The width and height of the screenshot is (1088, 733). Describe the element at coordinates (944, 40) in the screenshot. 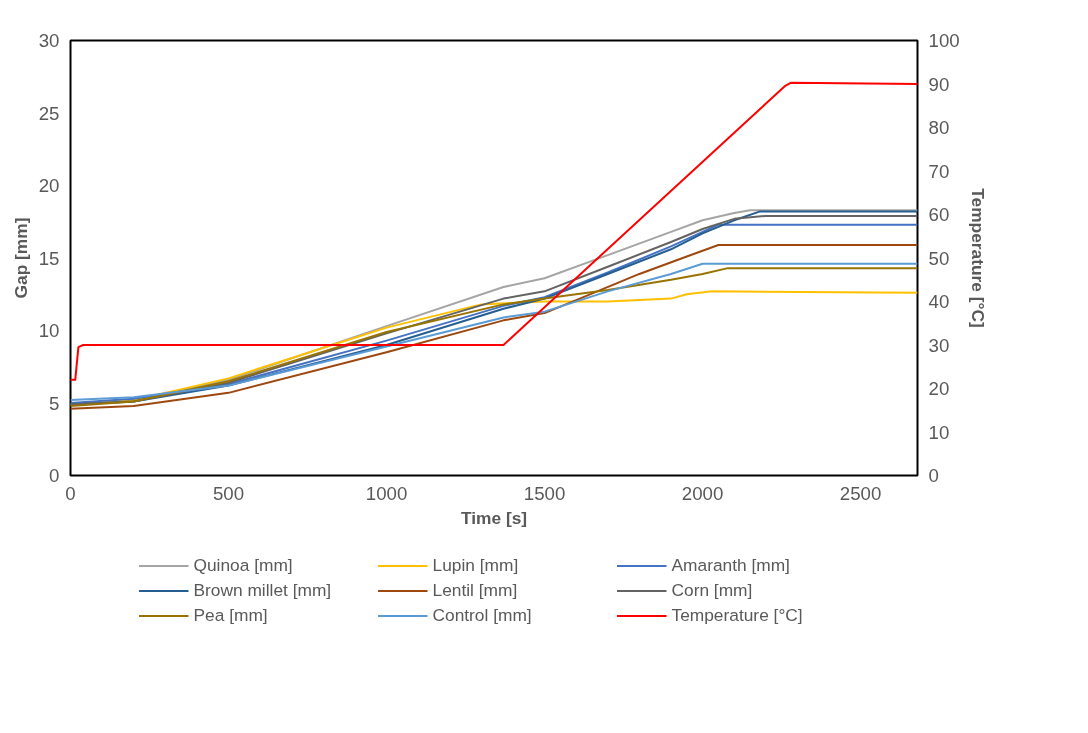

I see `y2-tick-label: 100` at that location.